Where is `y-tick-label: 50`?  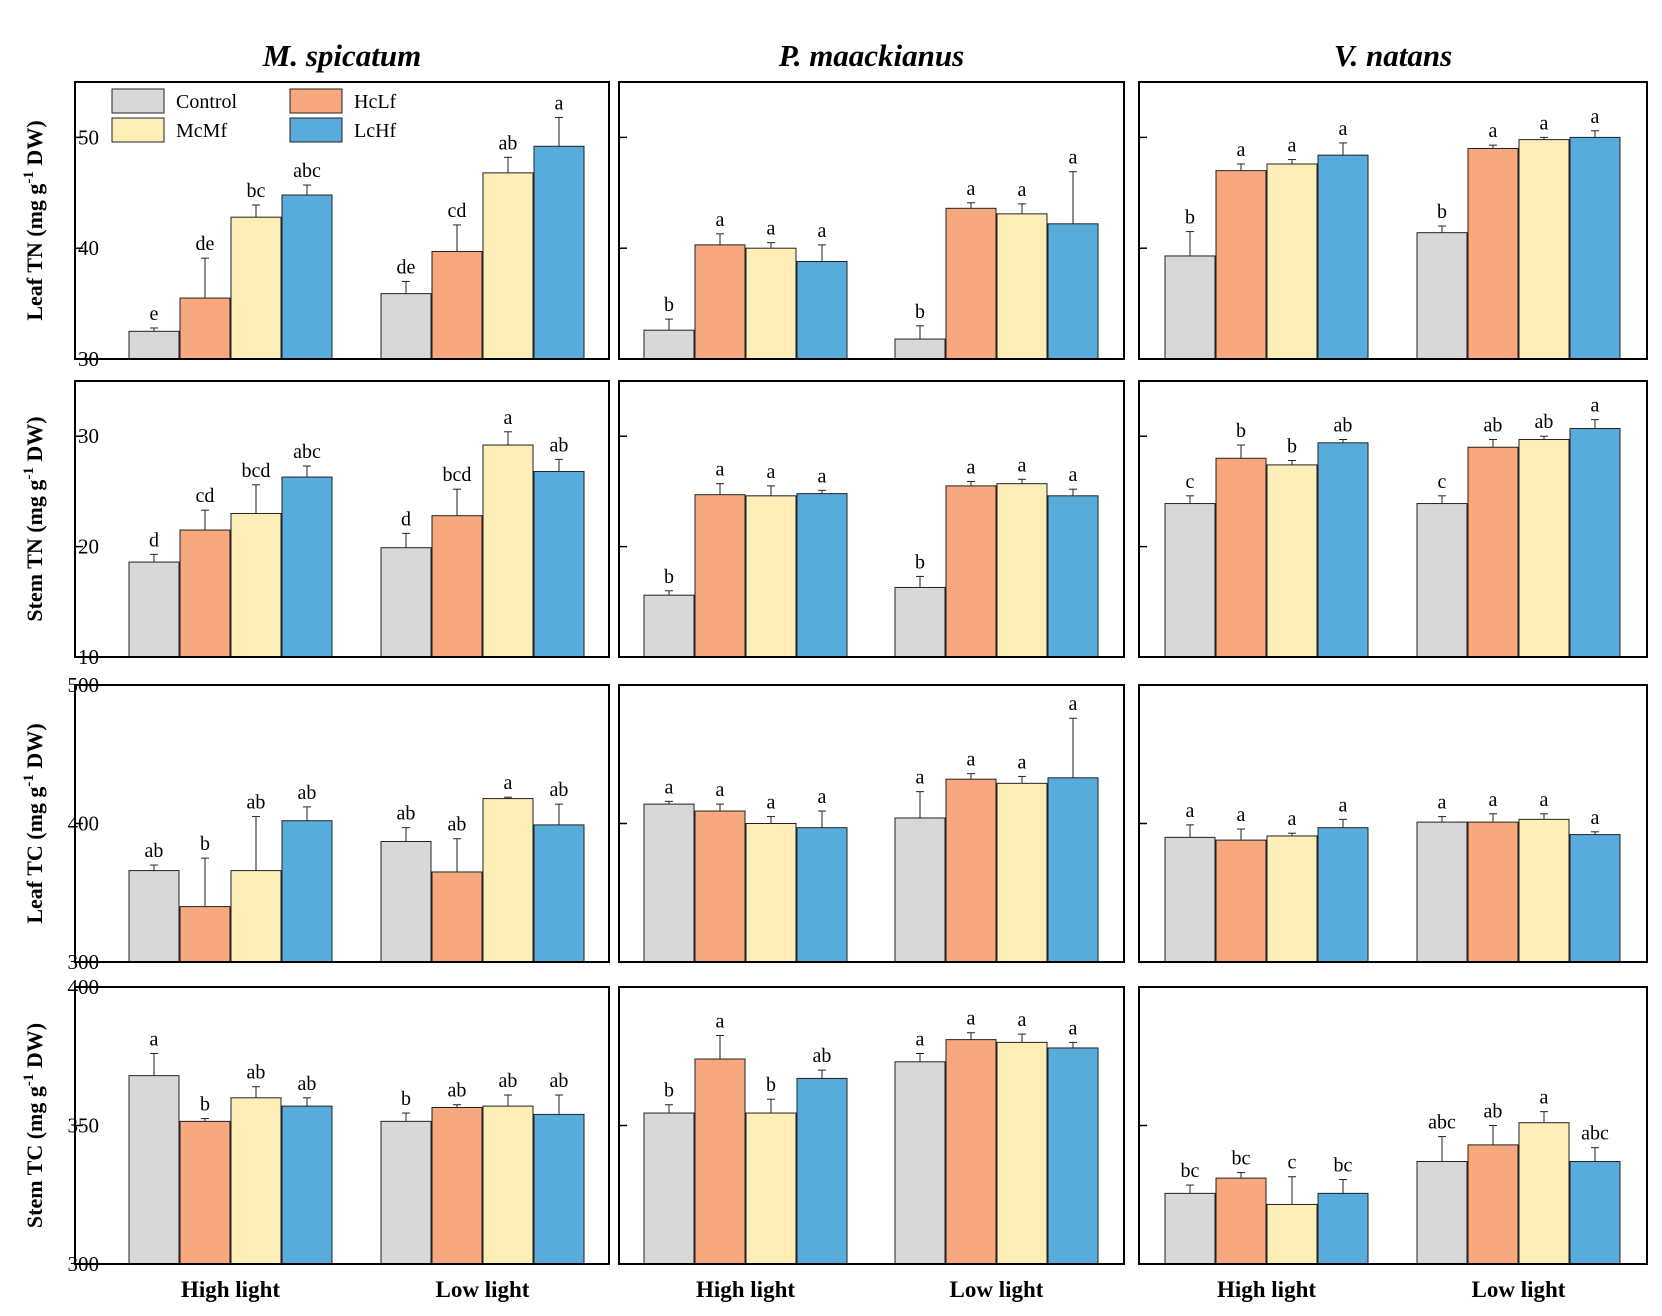
y-tick-label: 50 is located at coordinates (88, 137).